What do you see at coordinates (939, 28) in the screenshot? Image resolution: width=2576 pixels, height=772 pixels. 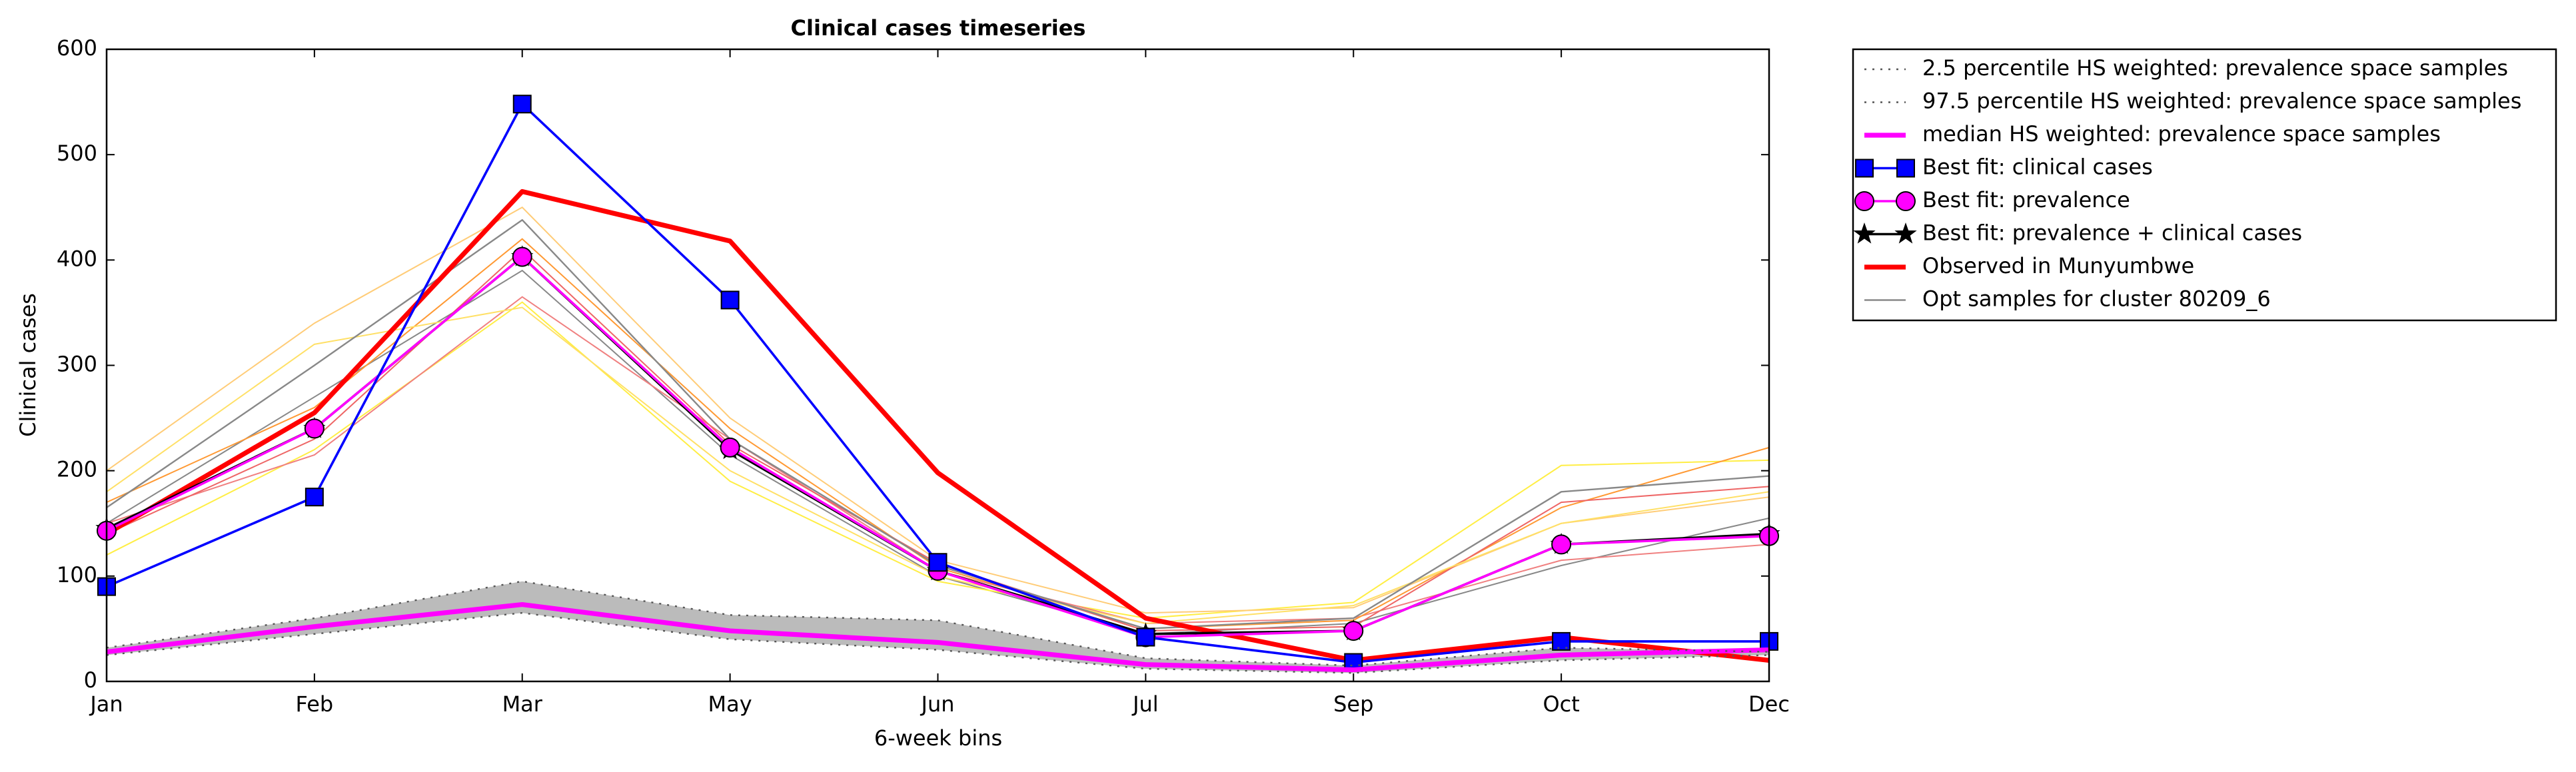 I see `chart-title: Clinical cases timeseries` at bounding box center [939, 28].